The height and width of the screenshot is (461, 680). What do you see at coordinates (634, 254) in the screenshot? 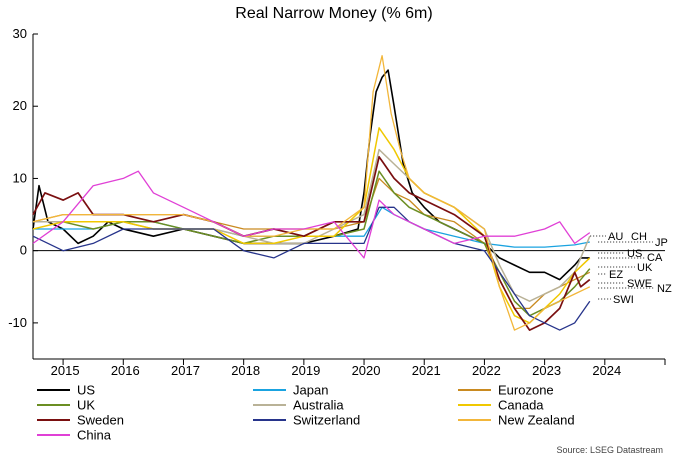
I see `end-label-us: US` at bounding box center [634, 254].